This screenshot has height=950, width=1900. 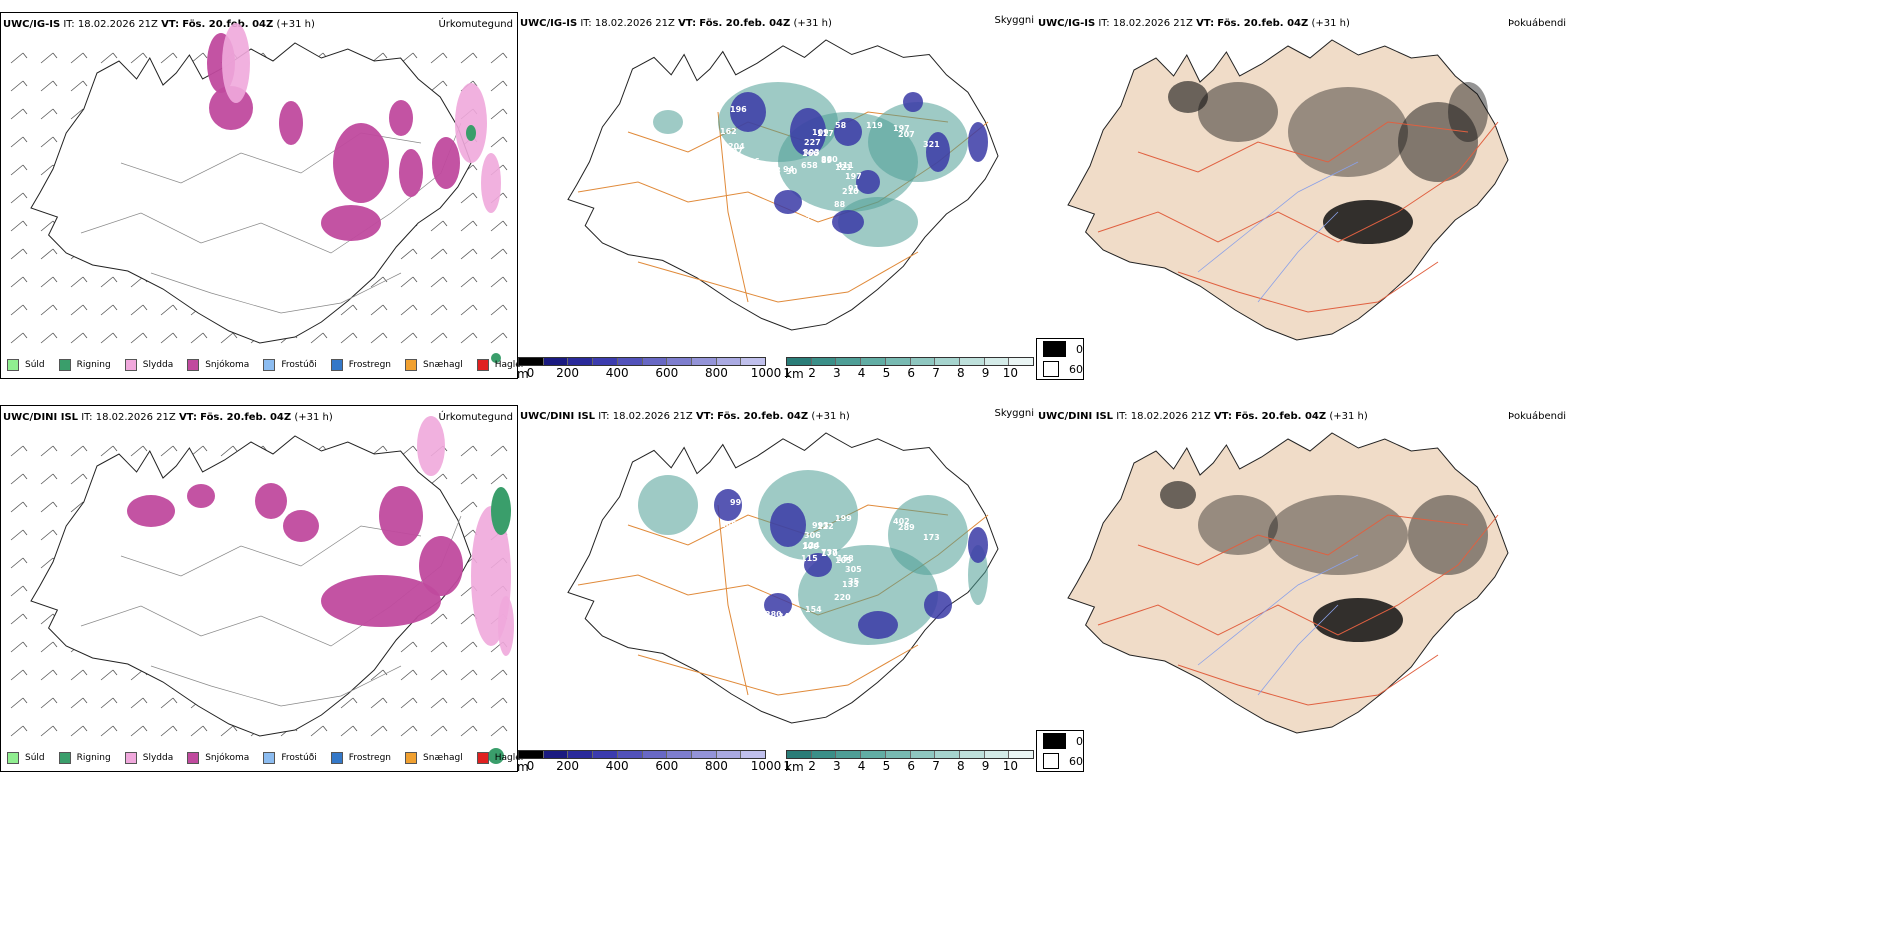 I want to click on legend-label: 60, so click(x=1076, y=761).